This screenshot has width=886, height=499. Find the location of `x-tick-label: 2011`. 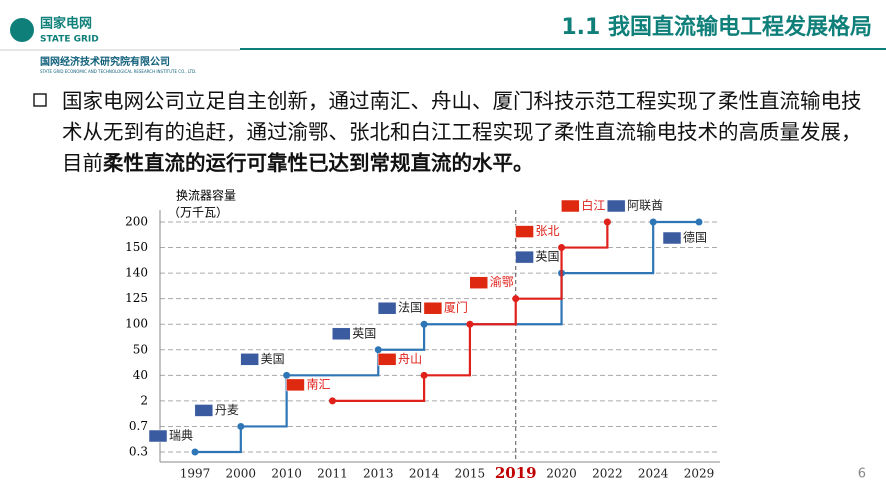

x-tick-label: 2011 is located at coordinates (332, 474).